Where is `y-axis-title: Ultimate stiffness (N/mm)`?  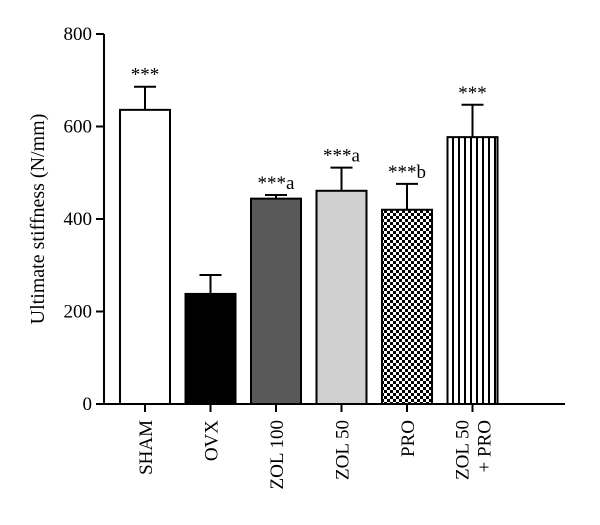 y-axis-title: Ultimate stiffness (N/mm) is located at coordinates (38, 219).